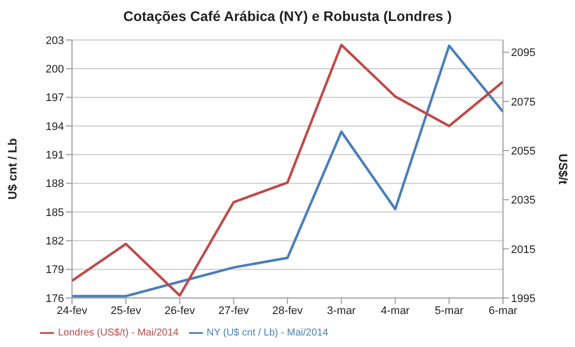 The width and height of the screenshot is (575, 347). What do you see at coordinates (234, 310) in the screenshot?
I see `x-tick-label: 27-fev` at bounding box center [234, 310].